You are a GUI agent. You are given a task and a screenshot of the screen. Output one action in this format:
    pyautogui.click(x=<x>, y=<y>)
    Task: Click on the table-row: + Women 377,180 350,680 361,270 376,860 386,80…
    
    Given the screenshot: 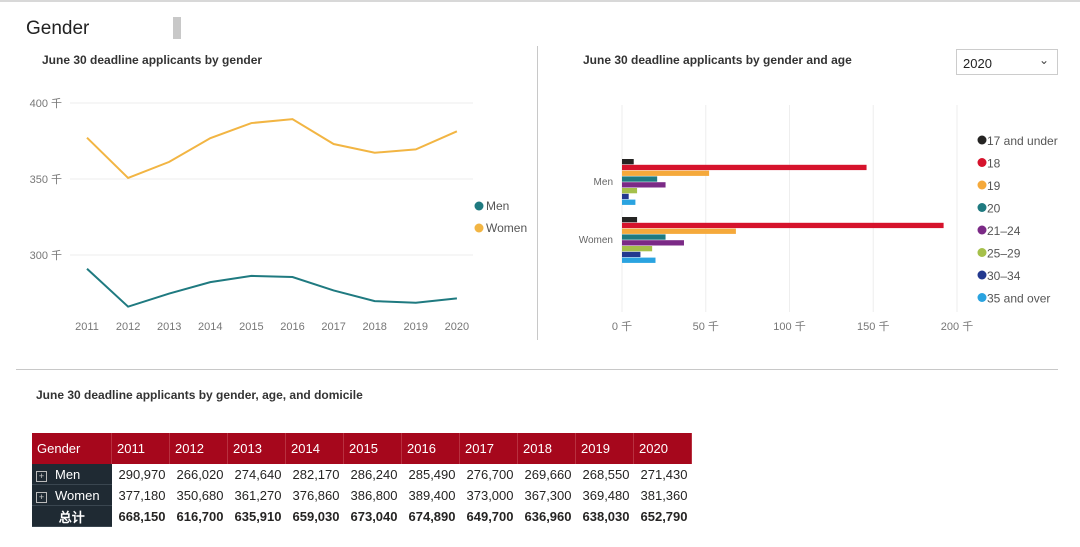 What is the action you would take?
    pyautogui.click(x=362, y=495)
    